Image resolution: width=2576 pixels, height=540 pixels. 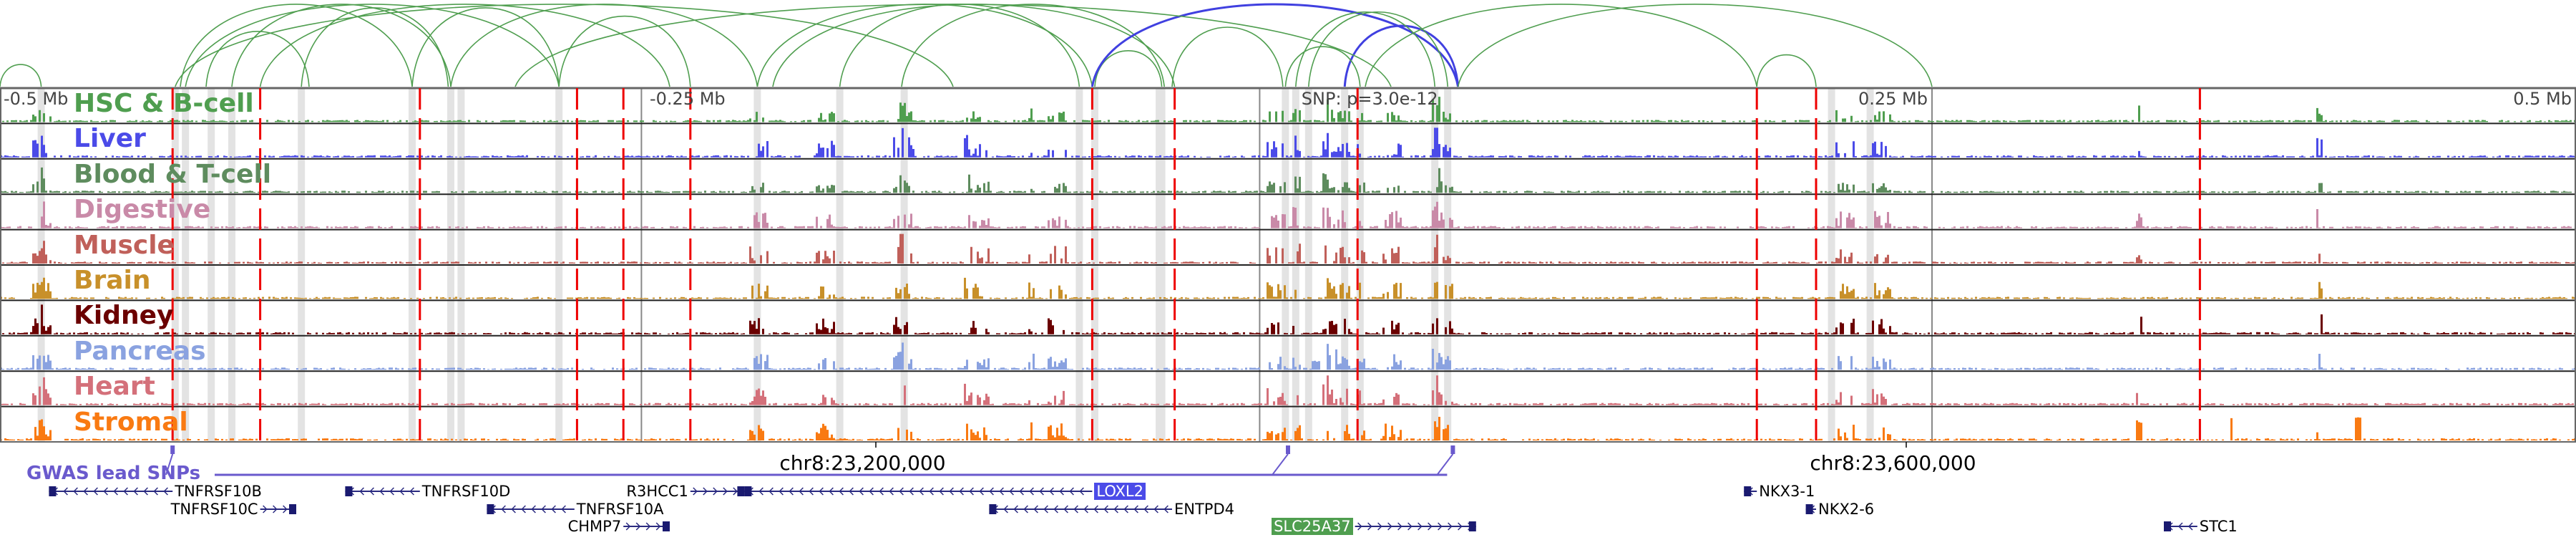 I want to click on gene-label: SLC25A37, so click(x=1312, y=526).